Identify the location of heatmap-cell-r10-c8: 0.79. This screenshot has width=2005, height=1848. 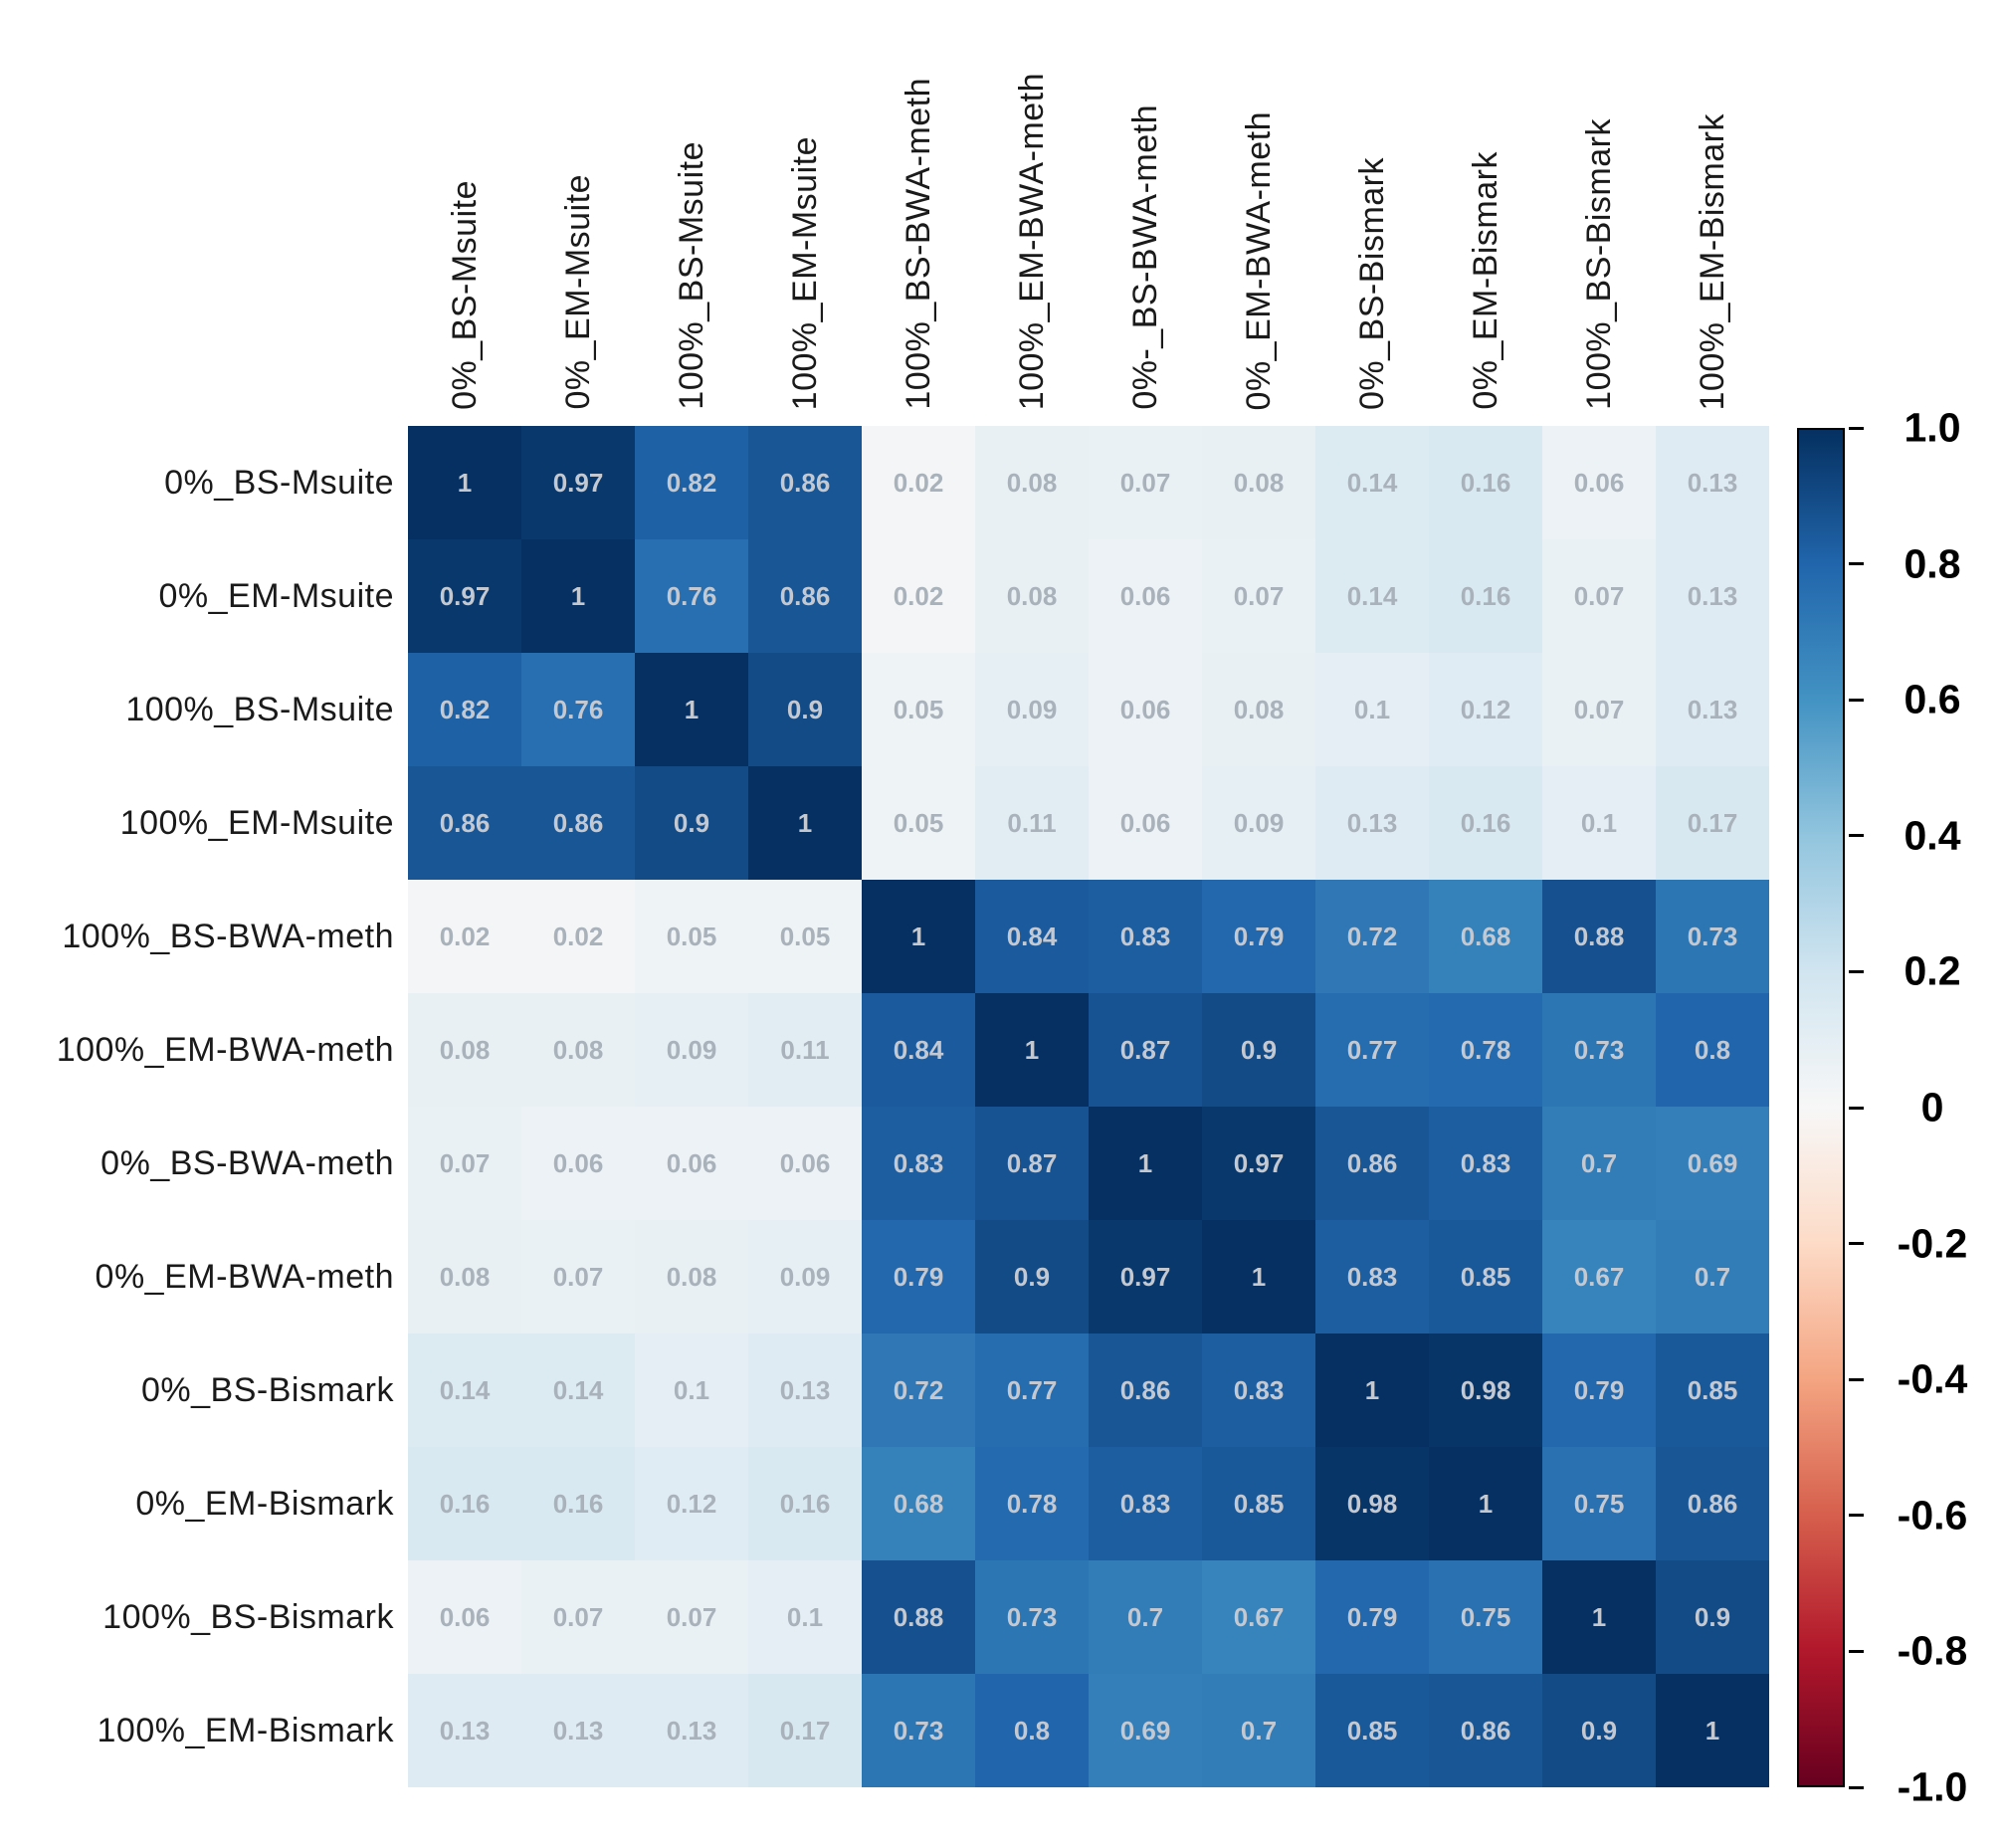
(1372, 1617).